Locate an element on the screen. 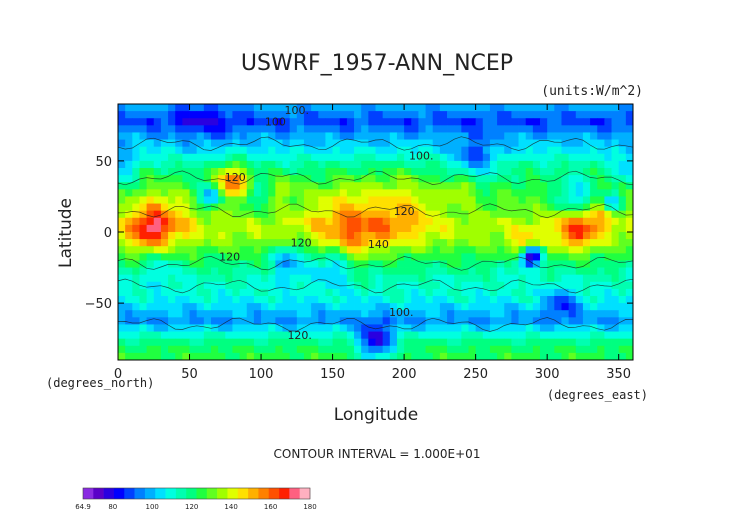 This screenshot has height=532, width=752. colorbar-swatch is located at coordinates (284, 493).